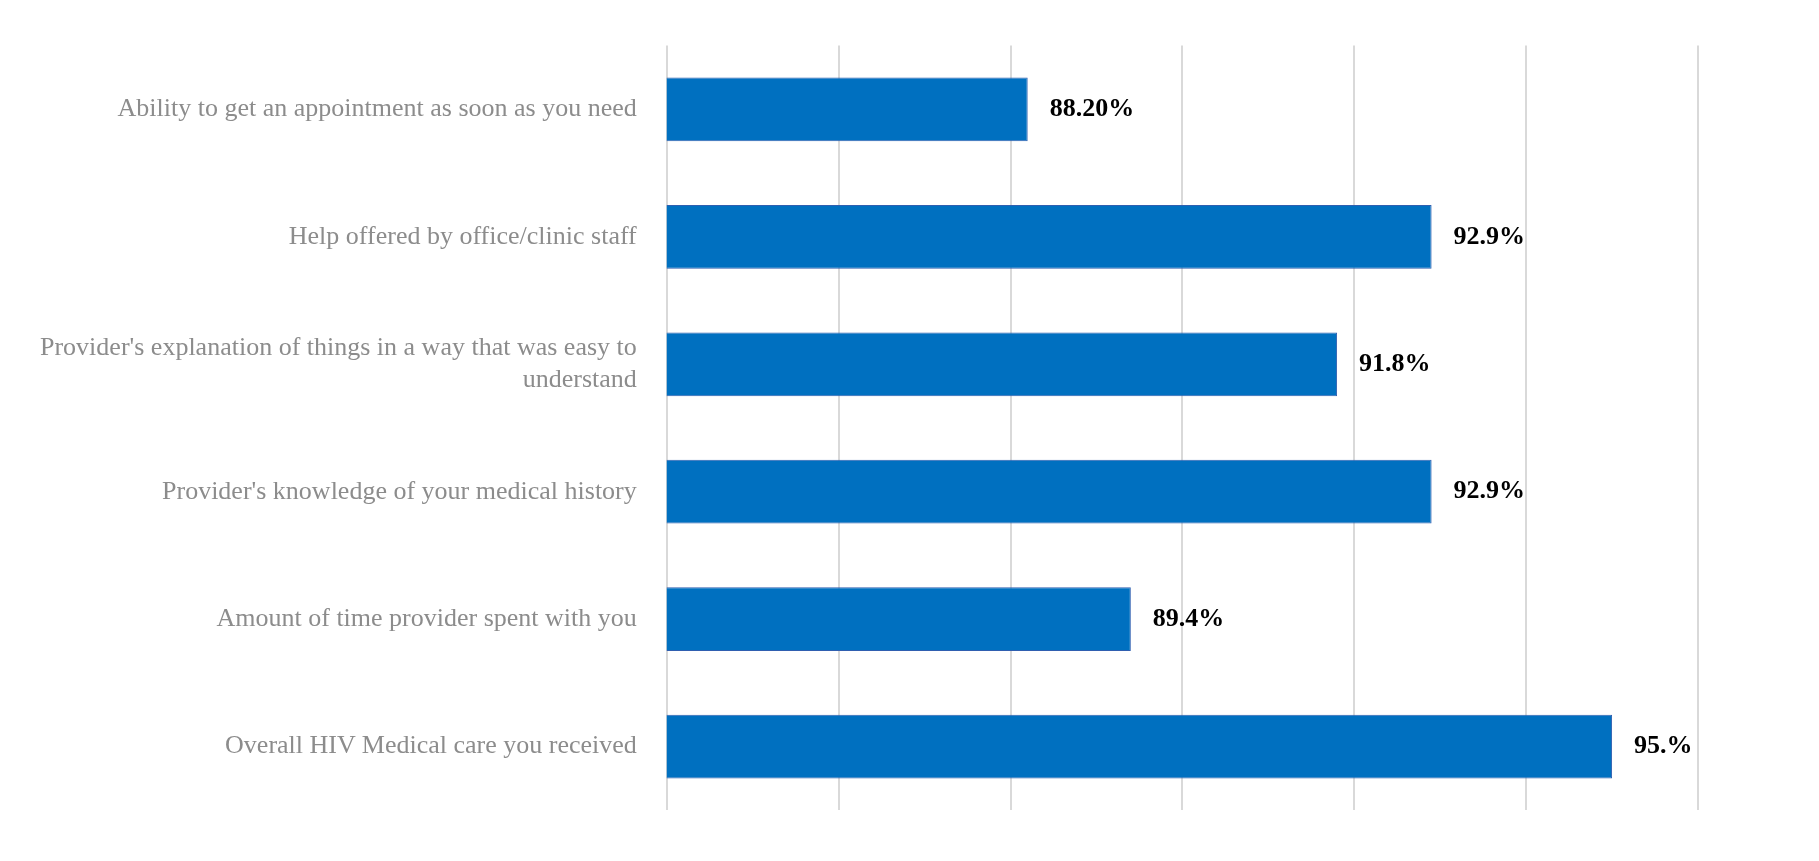 The width and height of the screenshot is (1819, 861). I want to click on data-label: 89.4%, so click(1188, 617).